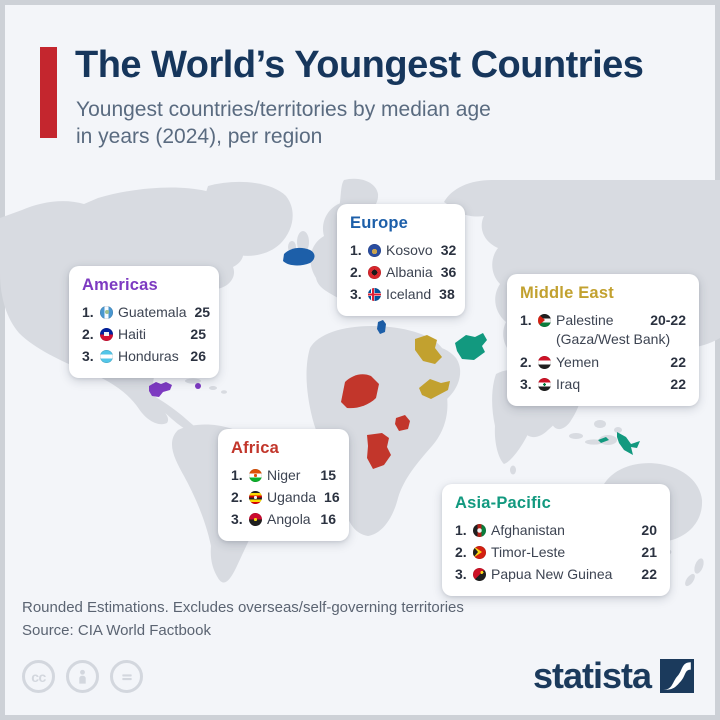  I want to click on niger-flag-icon, so click(255, 475).